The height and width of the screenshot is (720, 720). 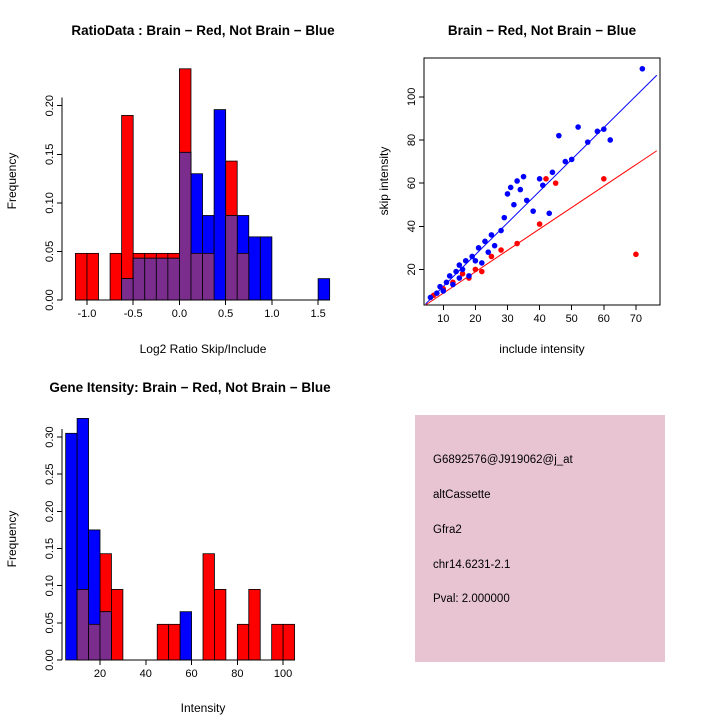 What do you see at coordinates (471, 565) in the screenshot?
I see `info-chromosome-location: chr14.6231-2.1` at bounding box center [471, 565].